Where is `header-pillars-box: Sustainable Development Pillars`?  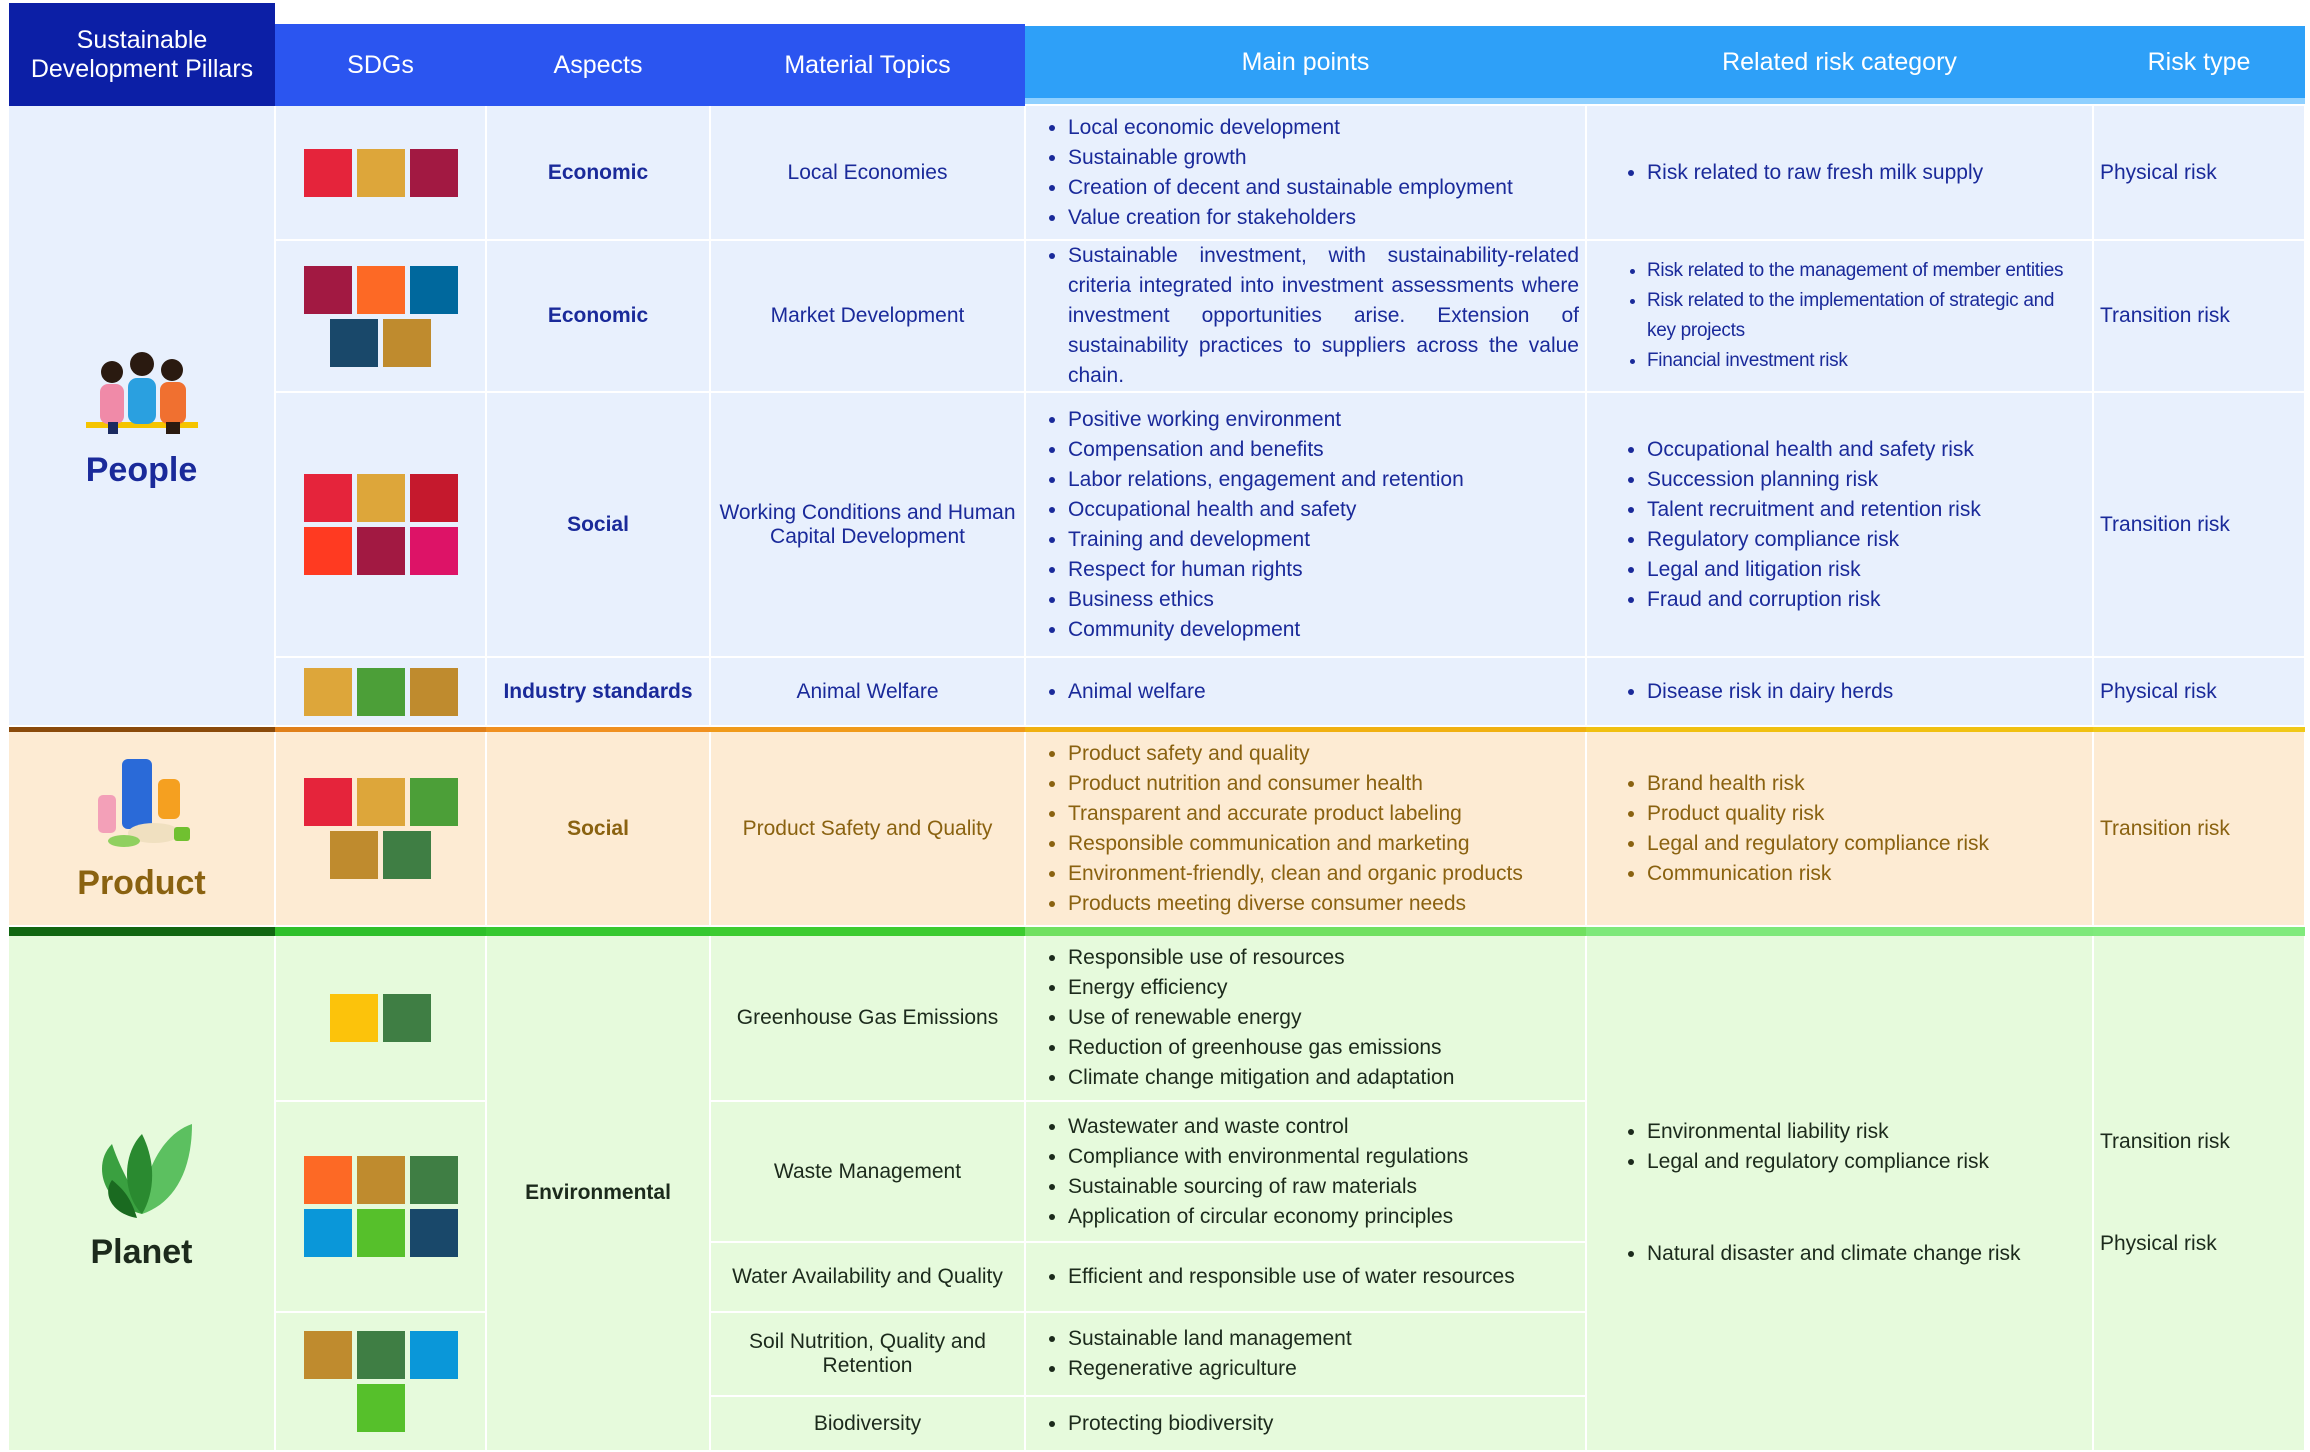 header-pillars-box: Sustainable Development Pillars is located at coordinates (142, 54).